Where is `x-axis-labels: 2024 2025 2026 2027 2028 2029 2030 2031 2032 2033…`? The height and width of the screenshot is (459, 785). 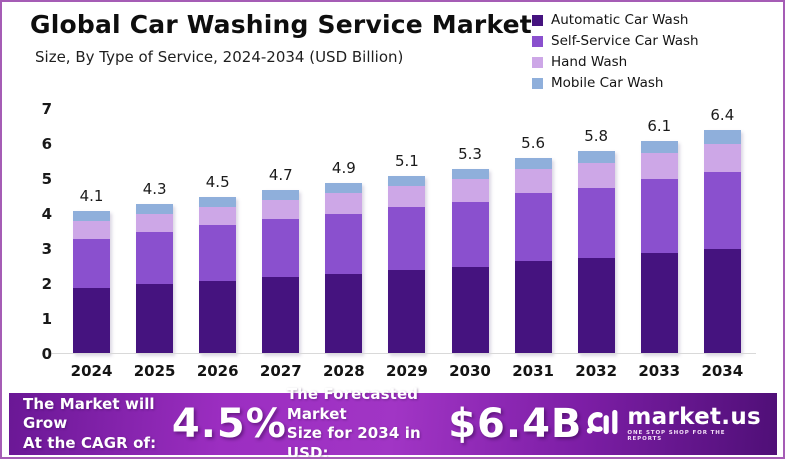 x-axis-labels: 2024 2025 2026 2027 2028 2029 2030 2031 2032 2033… is located at coordinates (407, 371).